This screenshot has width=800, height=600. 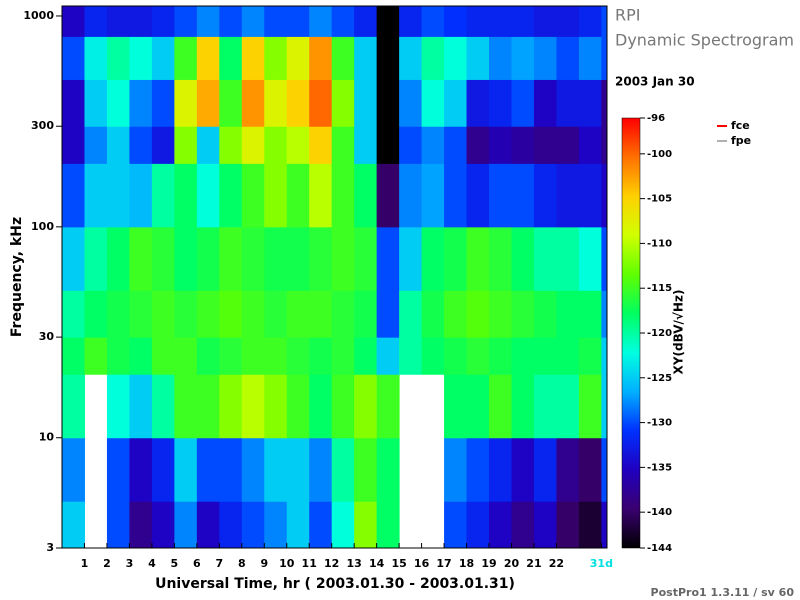 What do you see at coordinates (175, 563) in the screenshot?
I see `x-tick-label: 5` at bounding box center [175, 563].